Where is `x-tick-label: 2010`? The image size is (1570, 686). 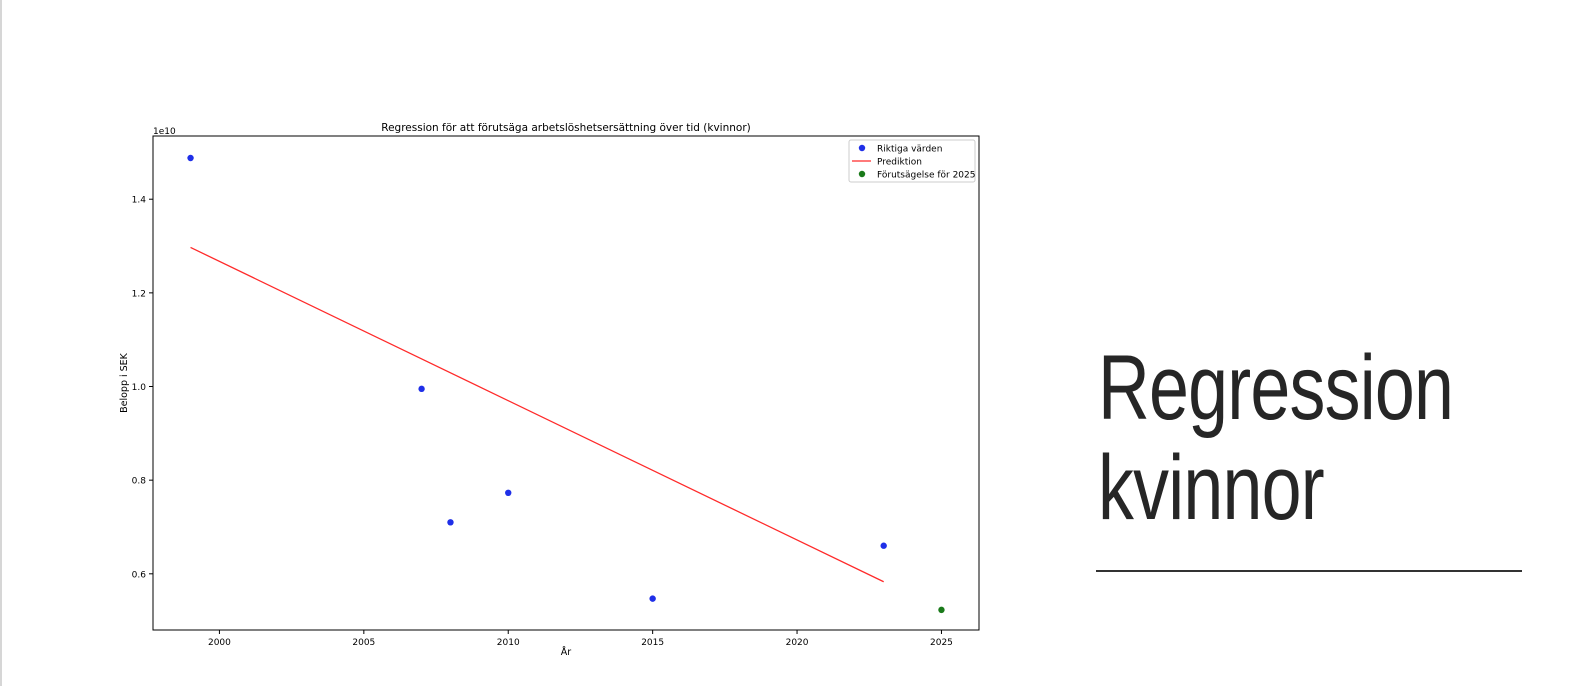 x-tick-label: 2010 is located at coordinates (508, 643).